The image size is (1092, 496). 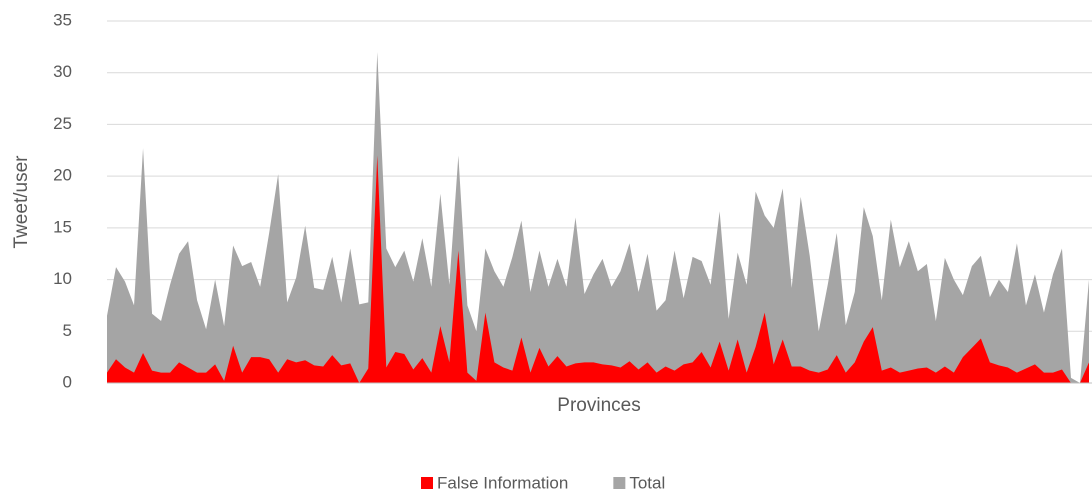 I want to click on y-tick-label: 35, so click(x=62, y=19).